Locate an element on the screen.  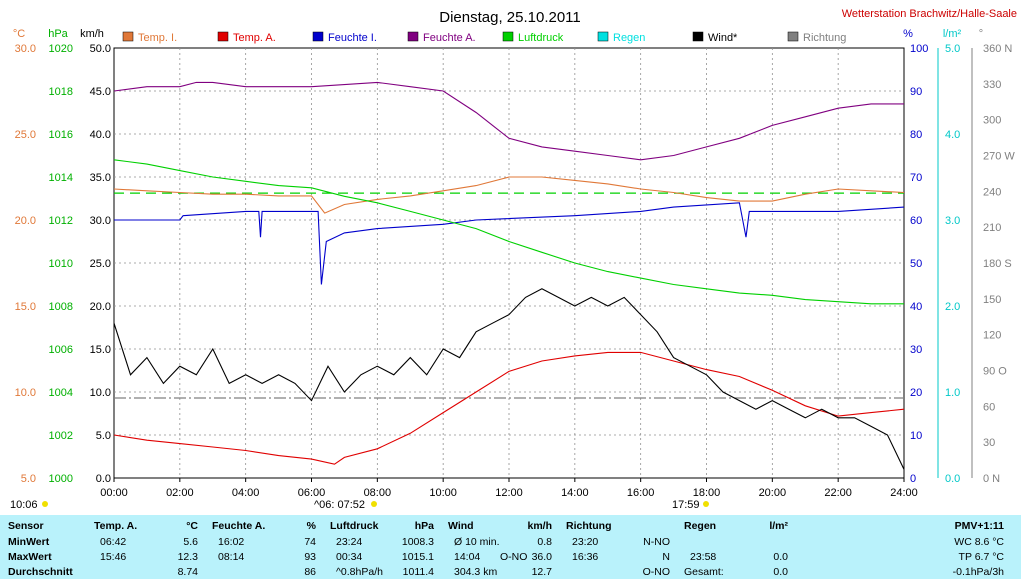
rain-tick-label: 4.0 is located at coordinates (952, 135).